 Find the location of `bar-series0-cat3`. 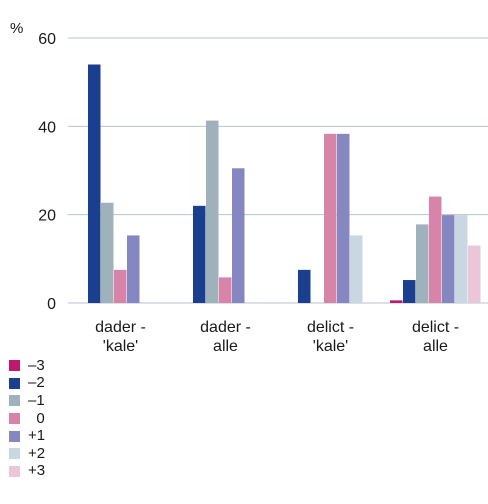

bar-series0-cat3 is located at coordinates (396, 301).